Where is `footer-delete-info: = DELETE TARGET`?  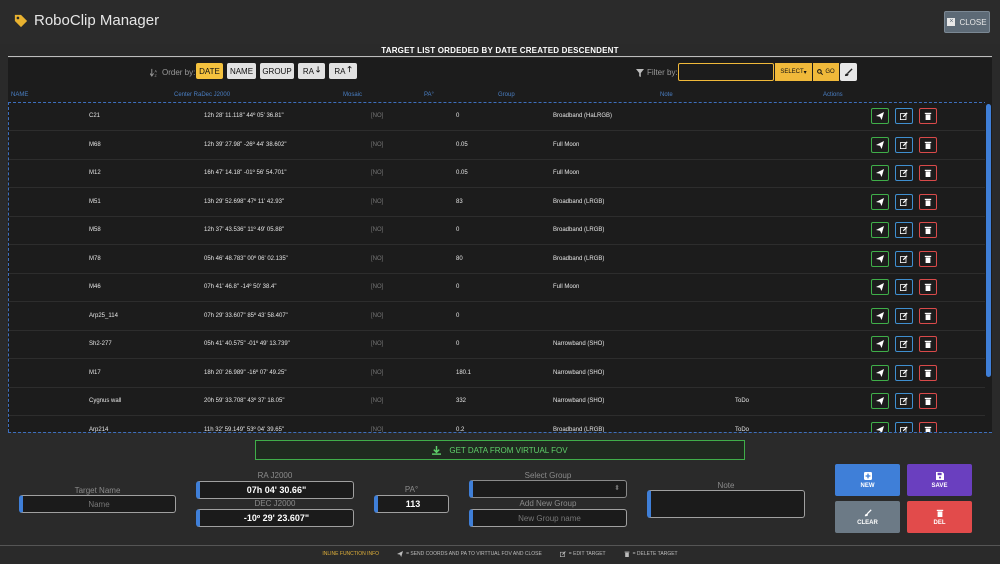
footer-delete-info: = DELETE TARGET is located at coordinates (651, 554).